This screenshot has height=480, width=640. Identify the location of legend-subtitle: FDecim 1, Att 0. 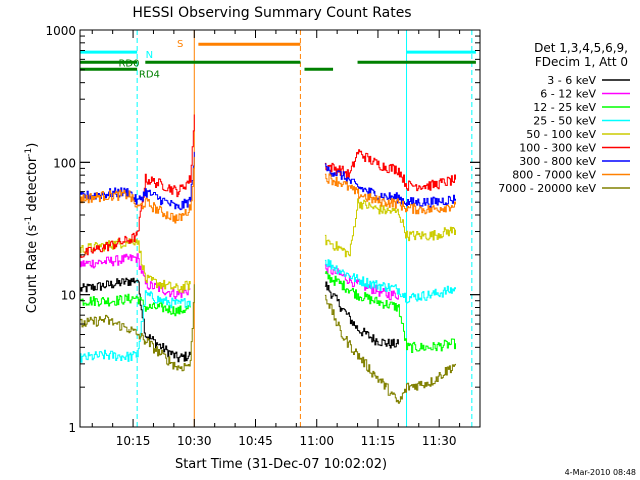
(581, 62).